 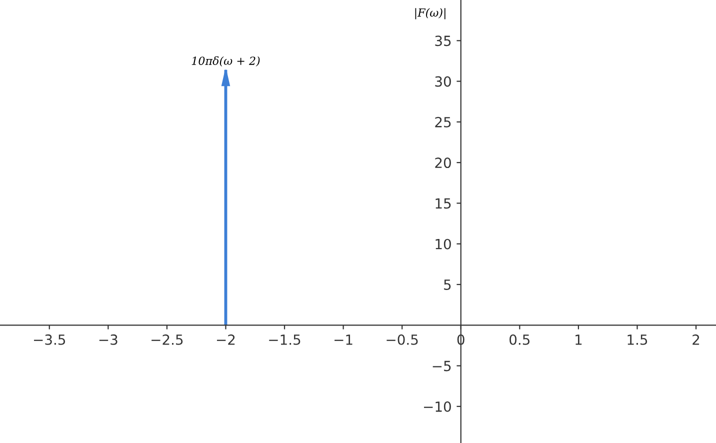 I want to click on x-tick-label: −2, so click(x=225, y=339).